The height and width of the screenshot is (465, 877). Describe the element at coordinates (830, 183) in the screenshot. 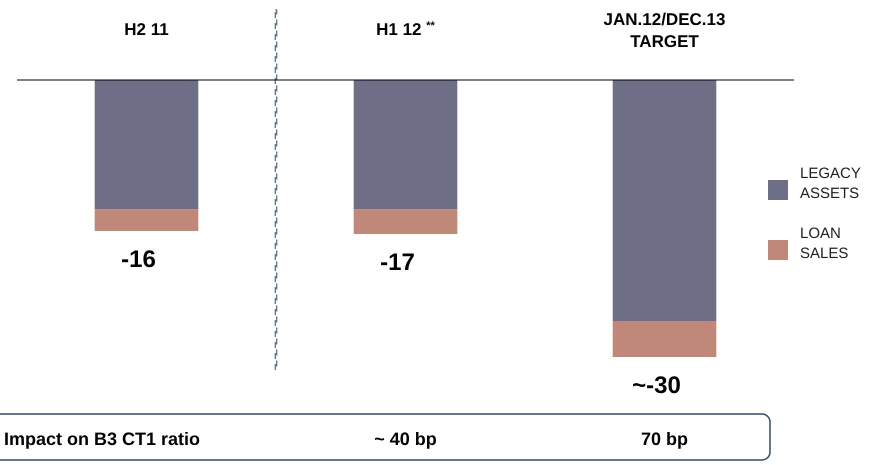

I see `legend-label: LEGACY ASSETS` at that location.